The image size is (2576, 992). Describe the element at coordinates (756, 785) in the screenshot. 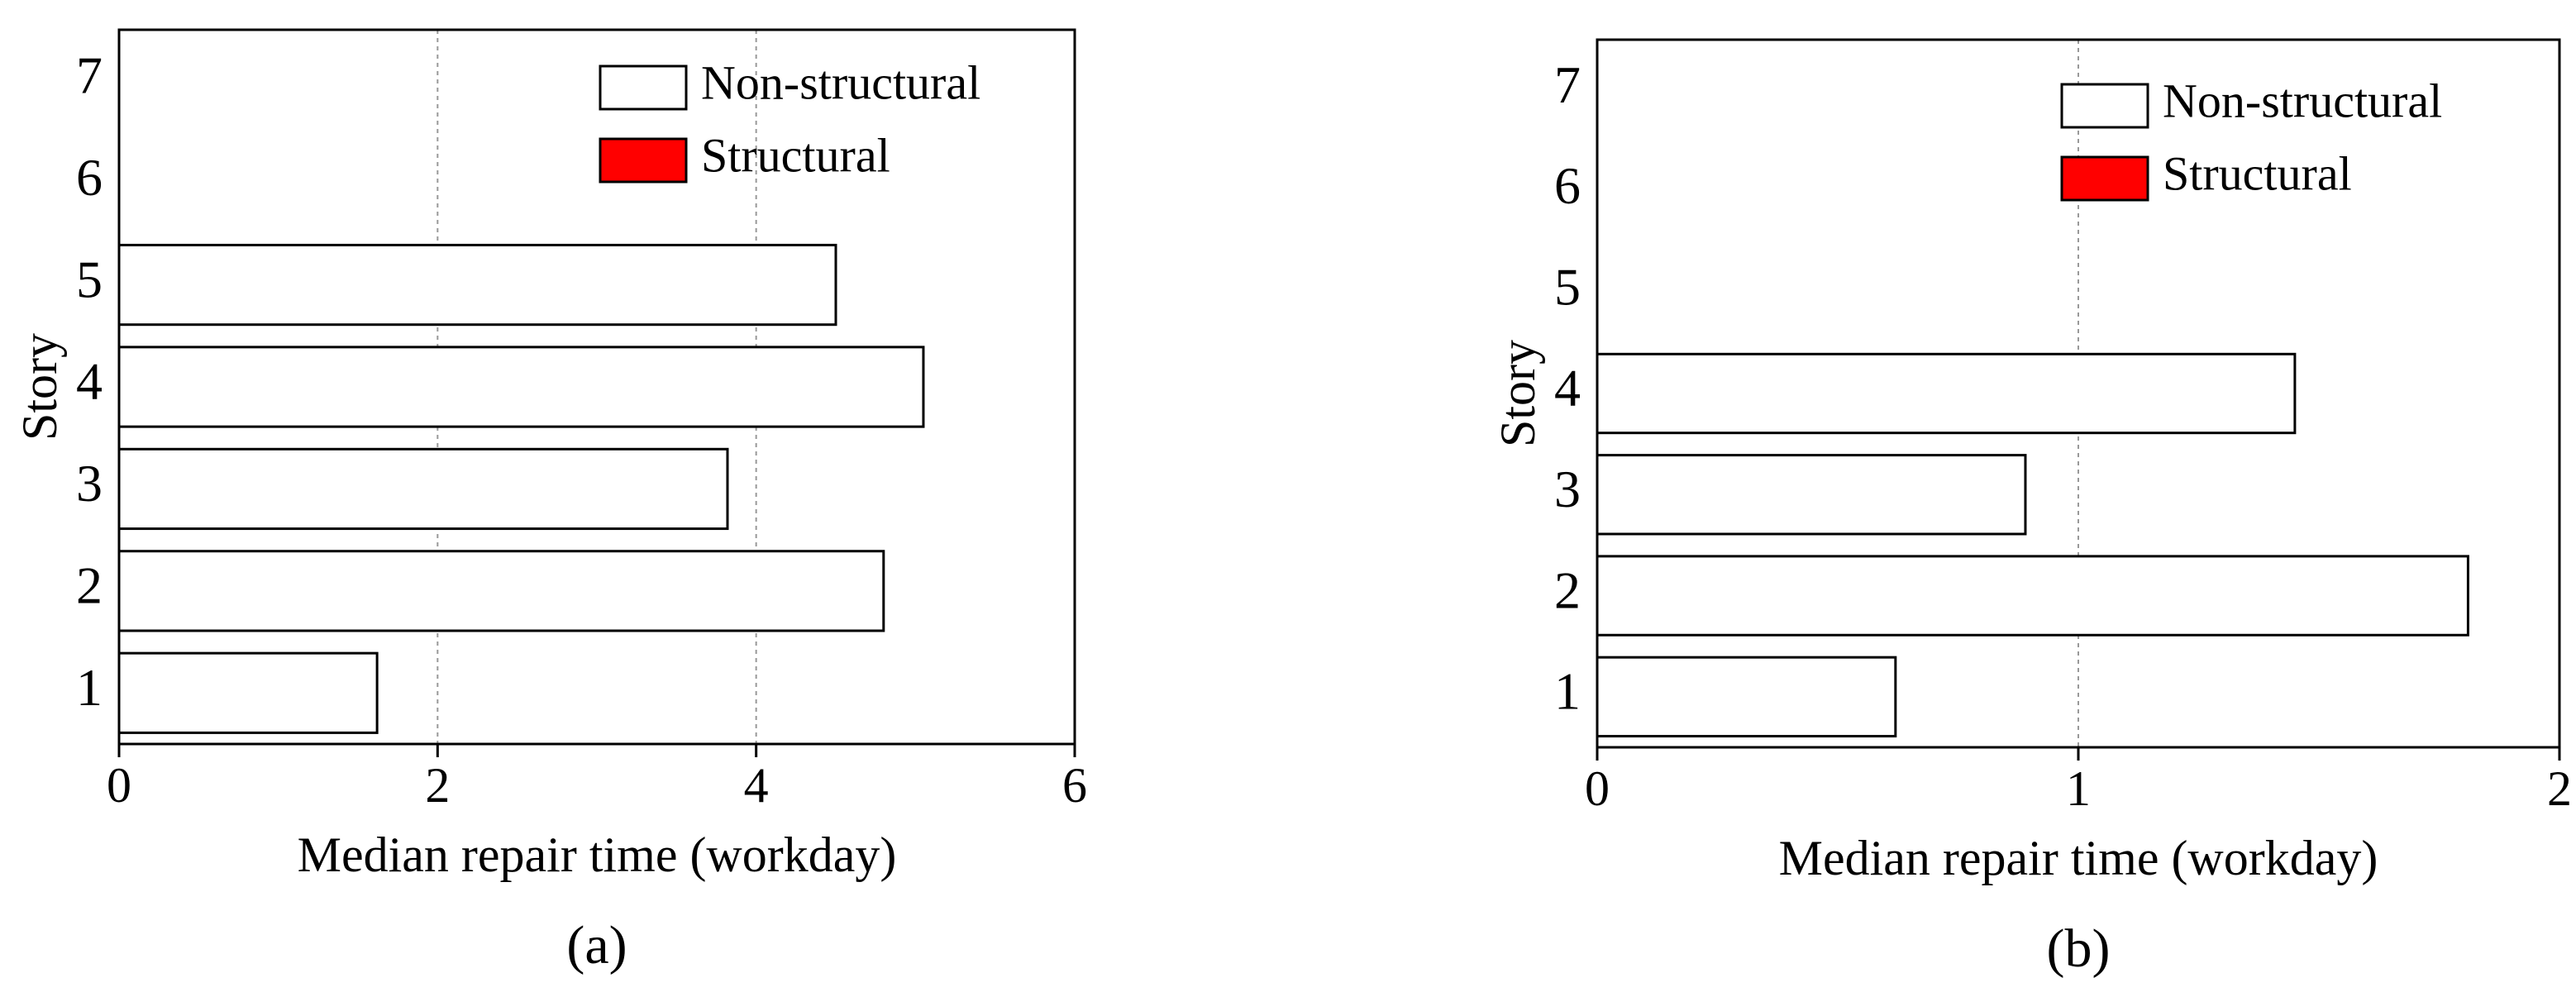

I see `x-tick-label: 4` at that location.